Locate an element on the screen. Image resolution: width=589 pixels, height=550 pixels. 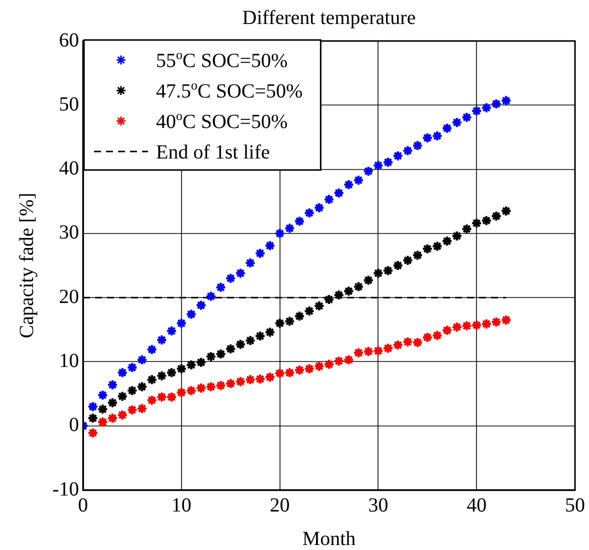
y-tick-label: 50 is located at coordinates (69, 104).